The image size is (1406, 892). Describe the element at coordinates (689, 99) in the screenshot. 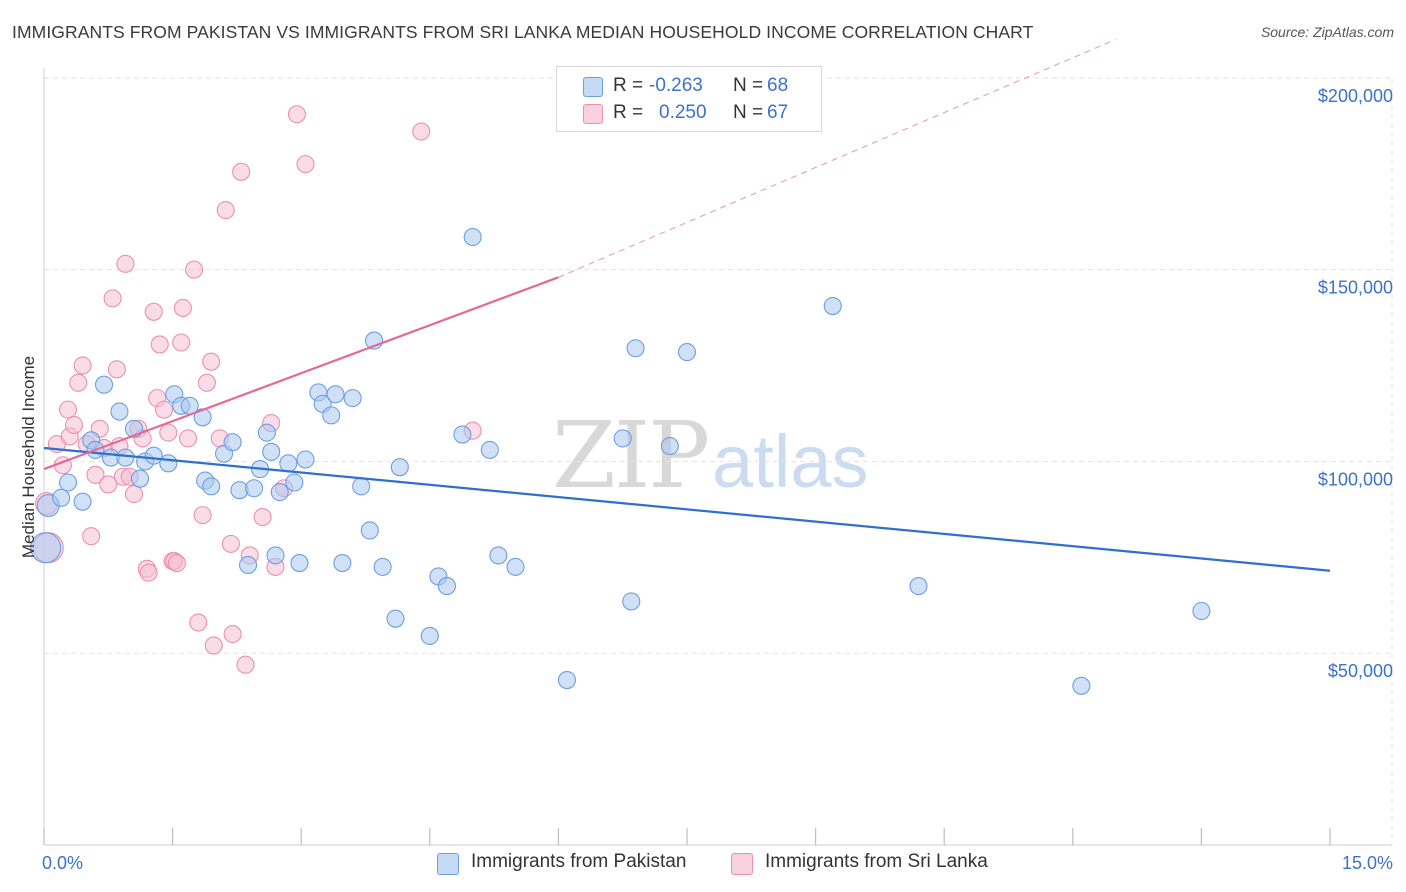

I see `correlation-legend: R = -0.263 N = 68 R = 0.250 N = 67` at that location.